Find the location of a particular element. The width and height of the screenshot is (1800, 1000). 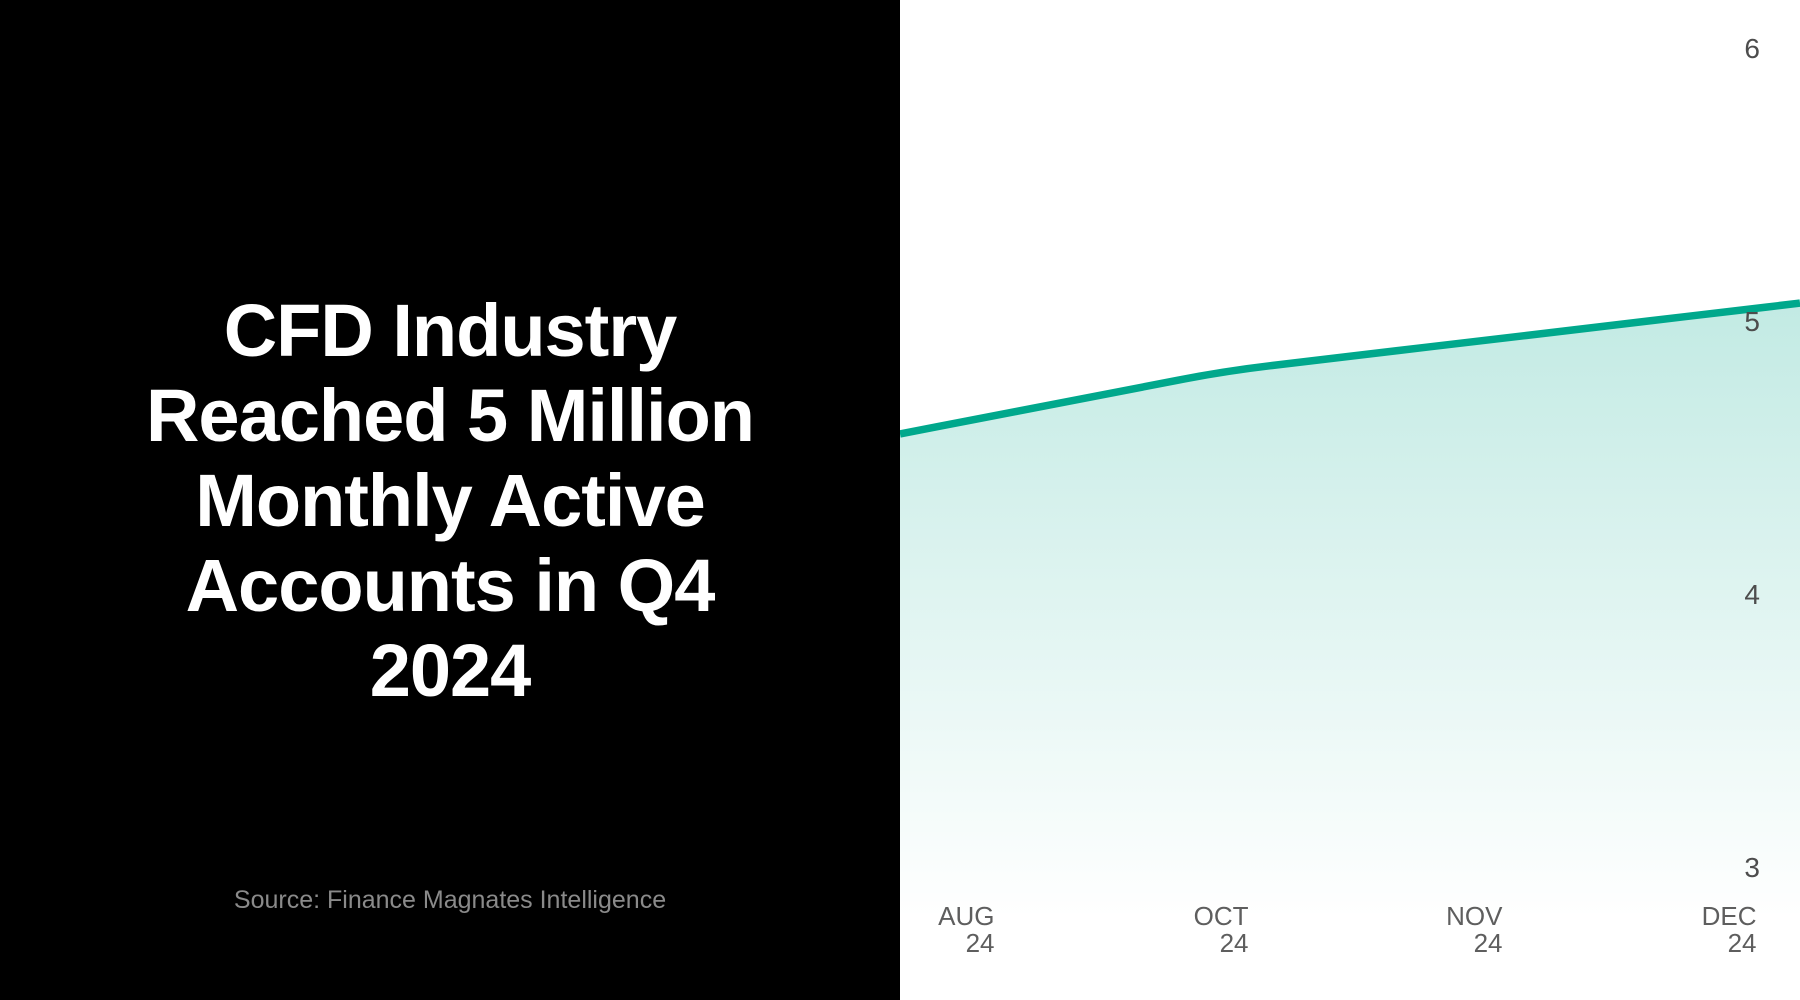

y-axis-tick-label: 3 is located at coordinates (1752, 867).